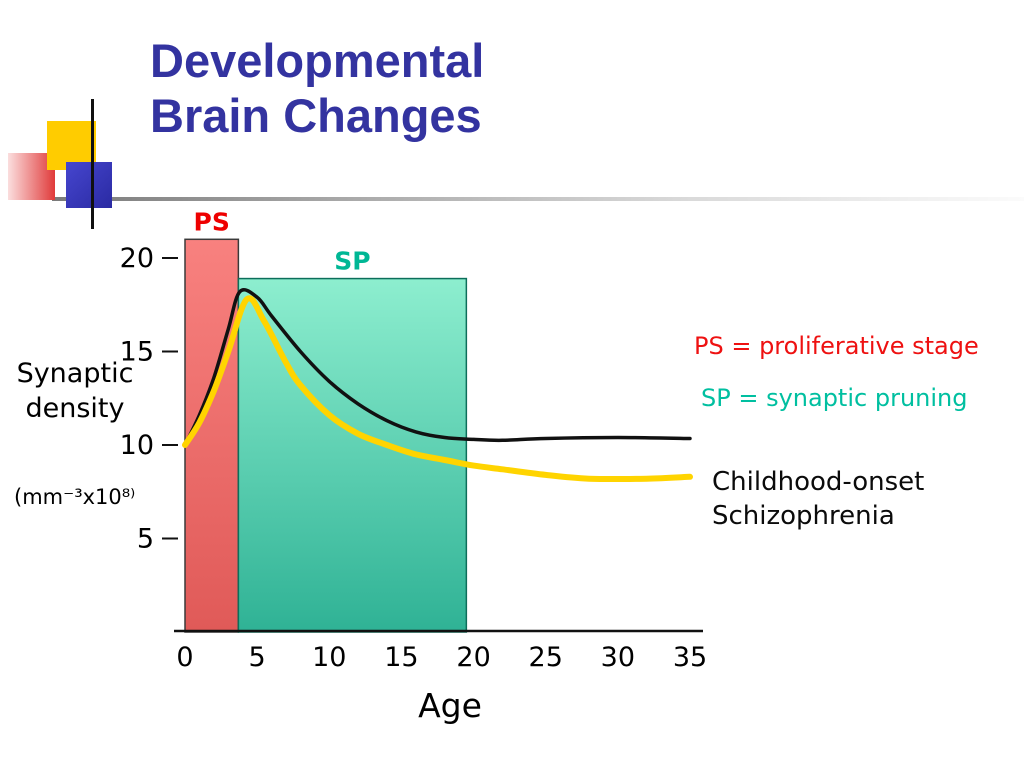 Image resolution: width=1024 pixels, height=768 pixels. Describe the element at coordinates (473, 657) in the screenshot. I see `x-tick-label: 20` at that location.